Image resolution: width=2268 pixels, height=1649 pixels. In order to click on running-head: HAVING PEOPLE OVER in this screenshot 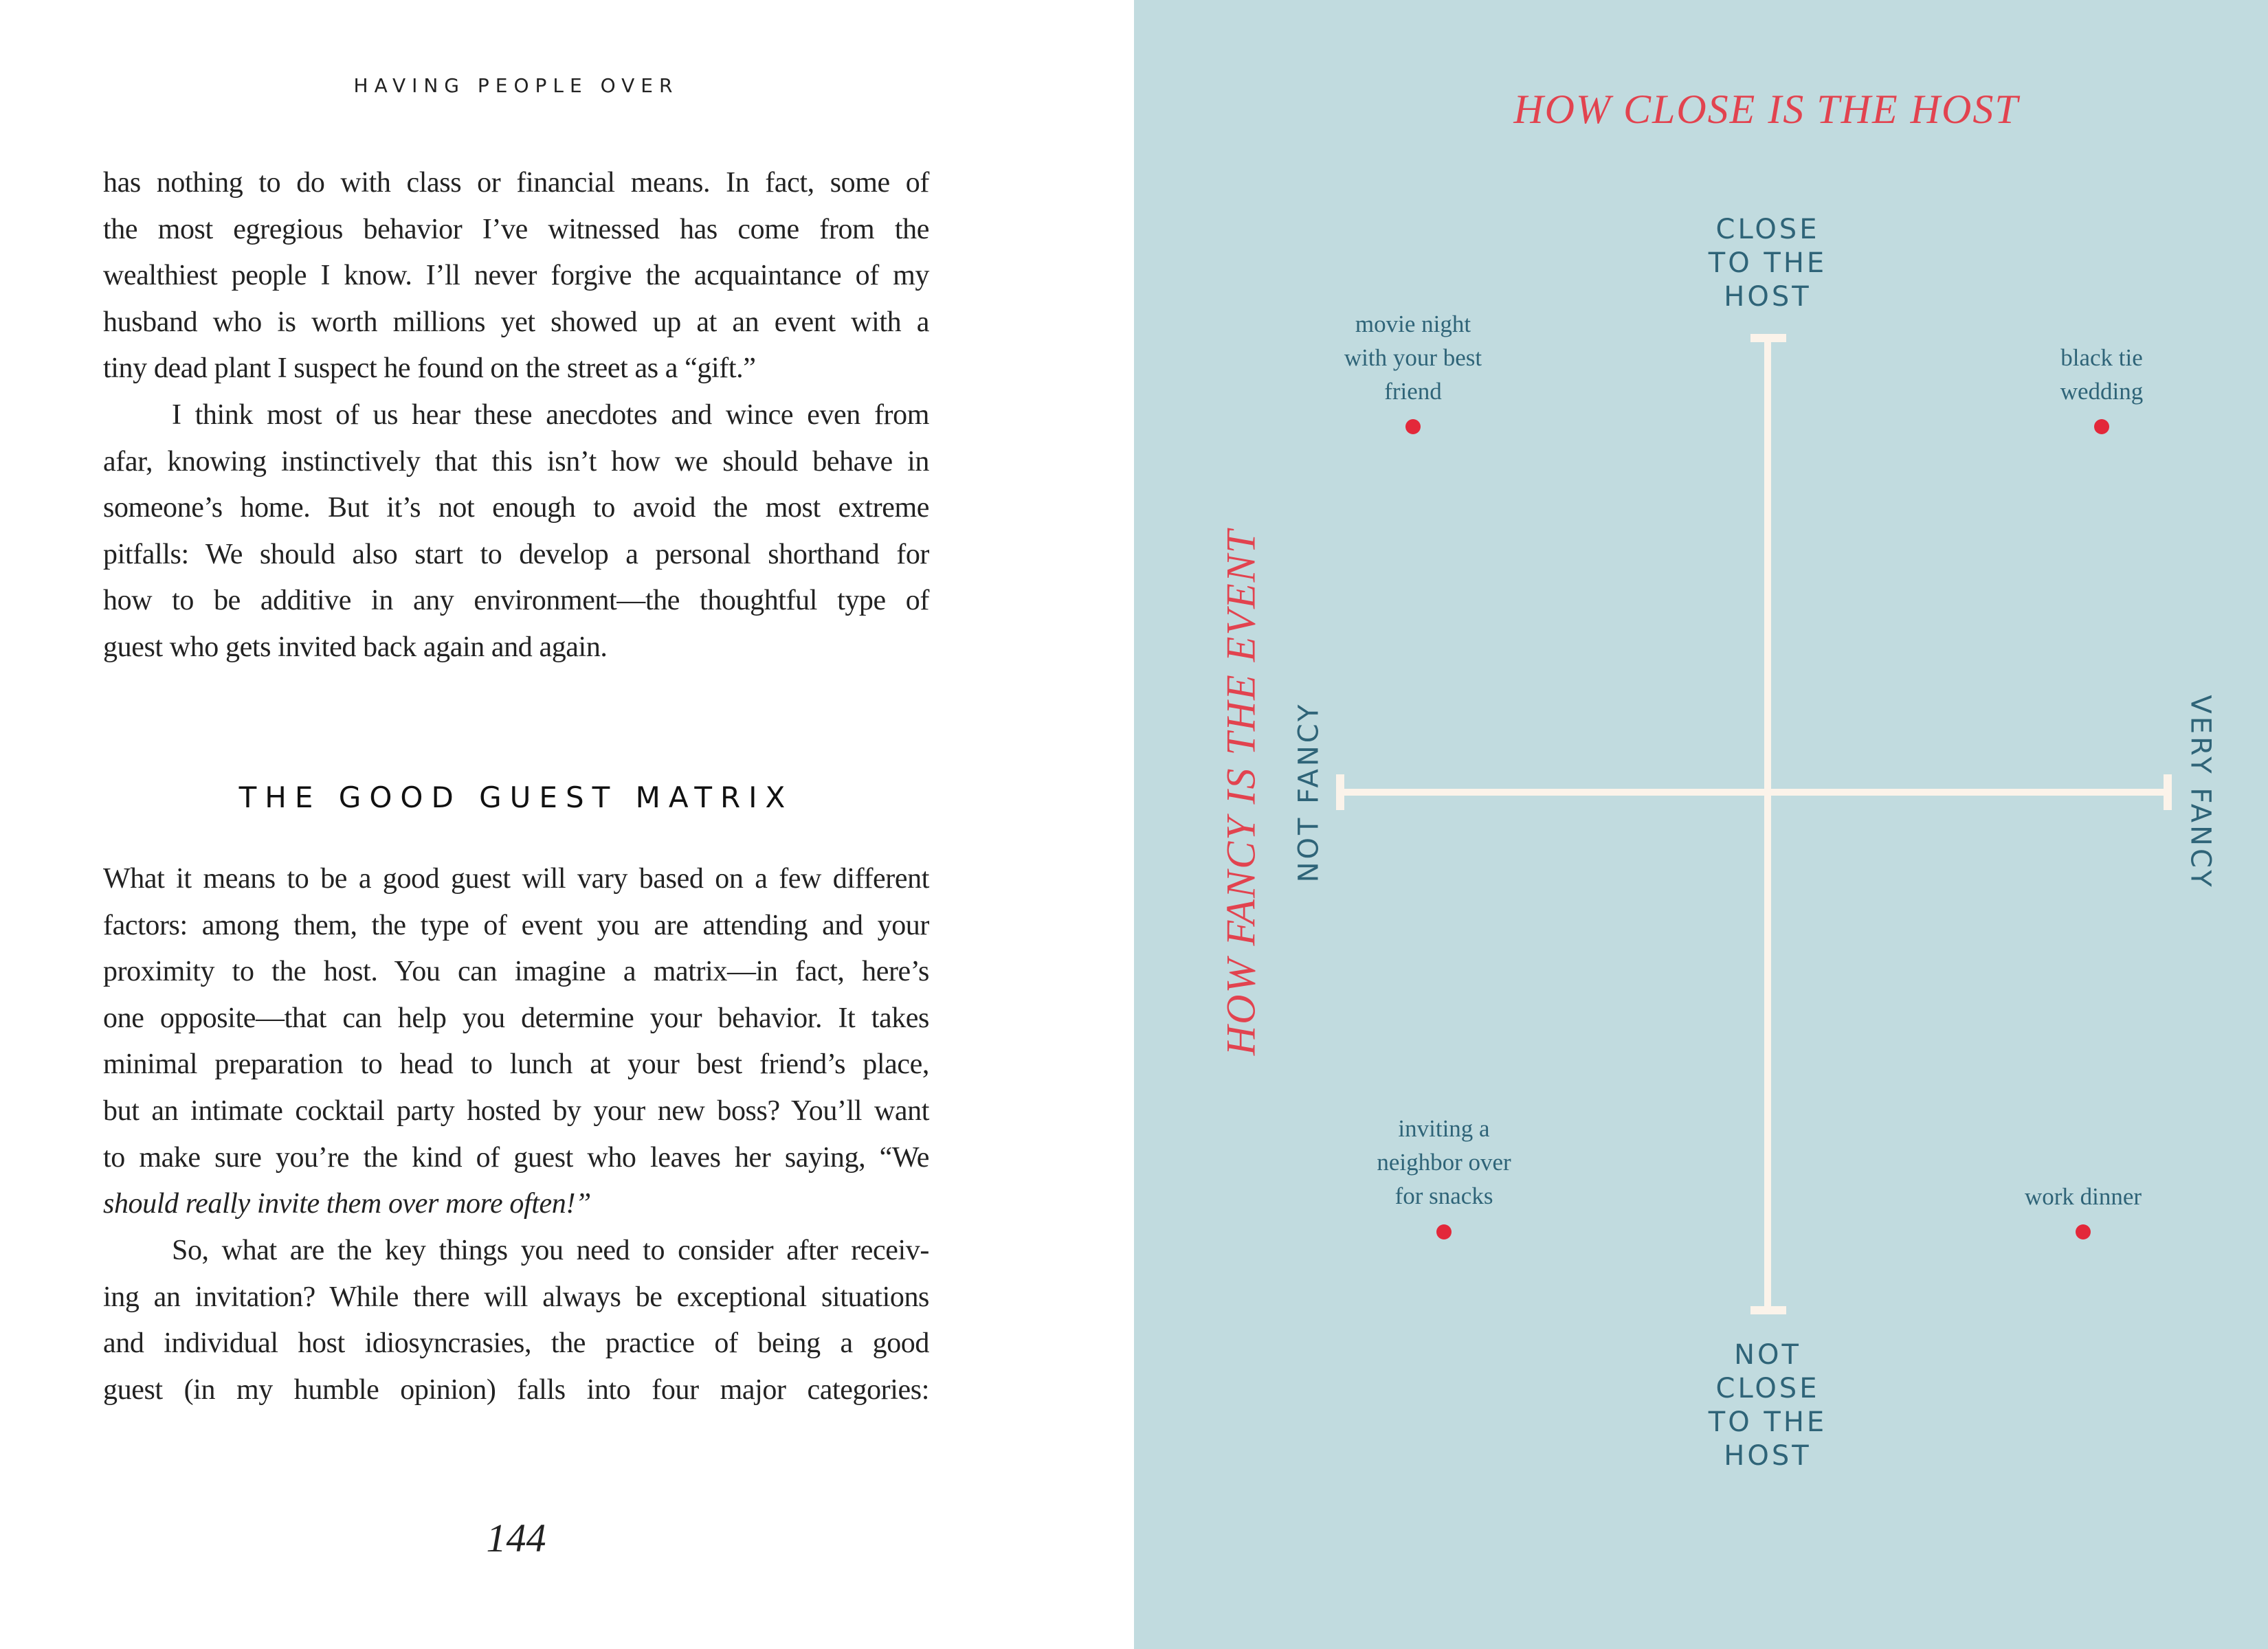, I will do `click(516, 85)`.